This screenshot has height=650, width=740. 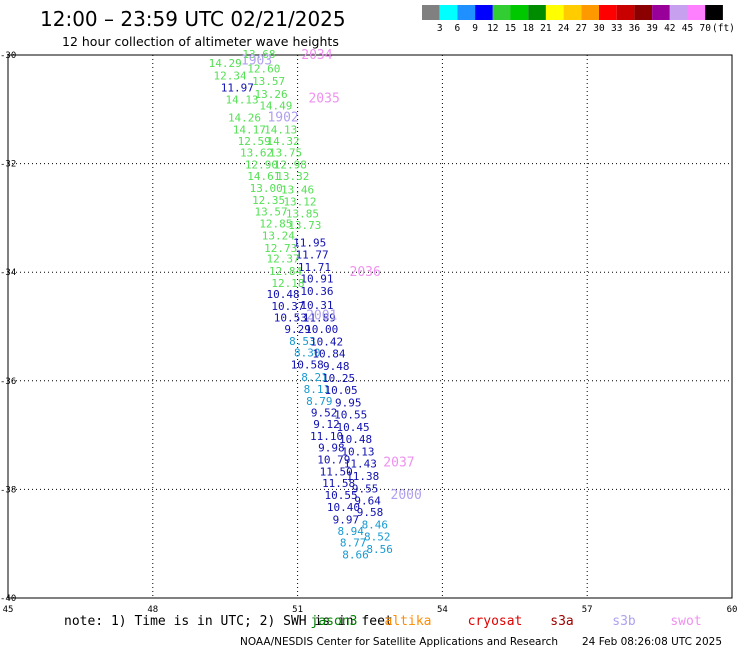 What do you see at coordinates (275, 223) in the screenshot?
I see `wave-height-value: 12.85` at bounding box center [275, 223].